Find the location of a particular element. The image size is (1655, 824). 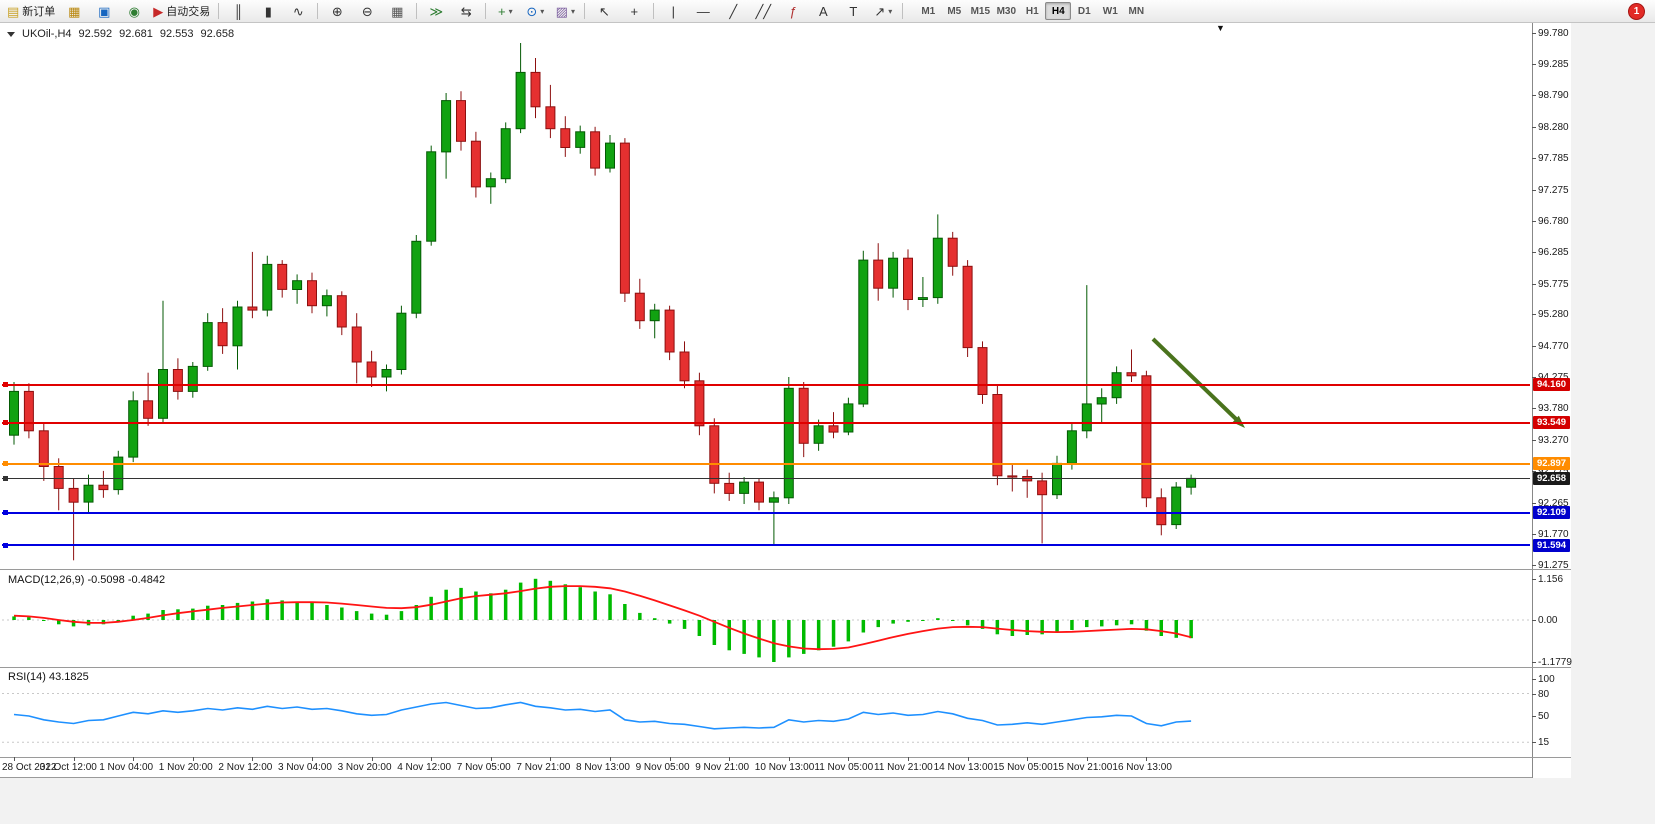

zoom-in-icon: ⊕ is located at coordinates (337, 11).